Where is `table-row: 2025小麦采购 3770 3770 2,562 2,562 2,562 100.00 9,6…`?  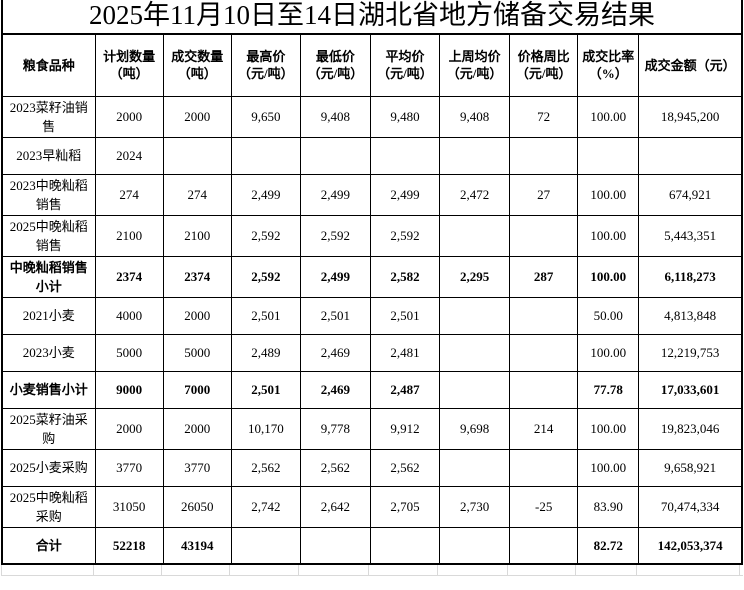
table-row: 2025小麦采购 3770 3770 2,562 2,562 2,562 100.00 9,6… is located at coordinates (372, 467).